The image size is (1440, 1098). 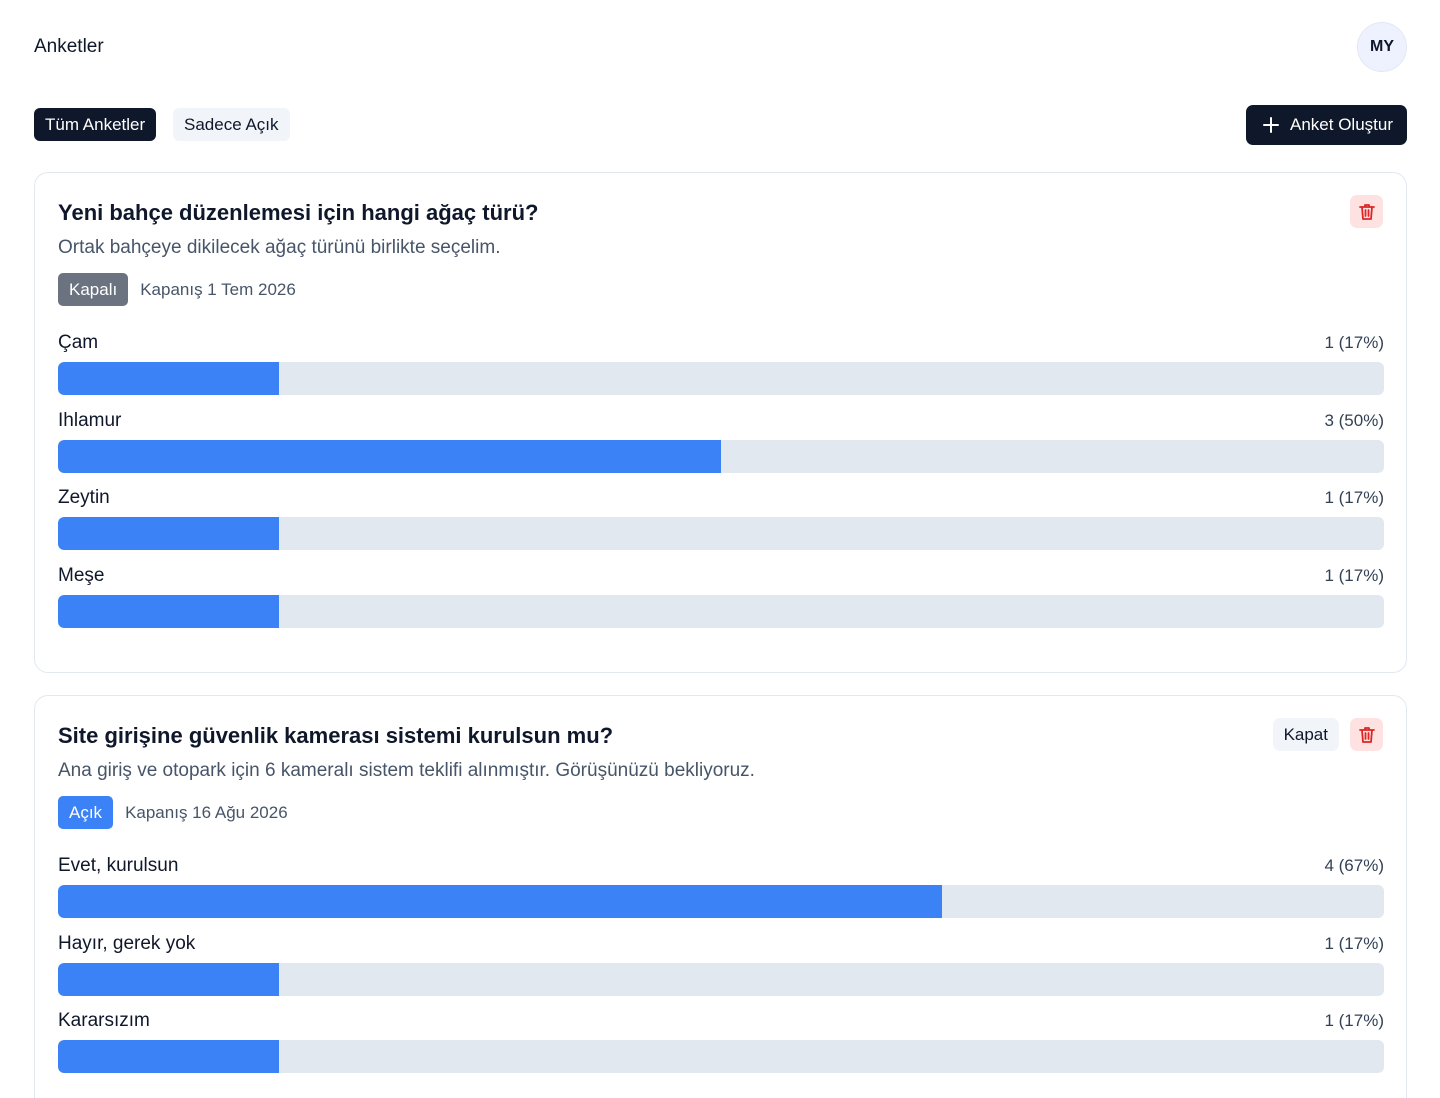 I want to click on option-label: Ihlamur, so click(x=90, y=420).